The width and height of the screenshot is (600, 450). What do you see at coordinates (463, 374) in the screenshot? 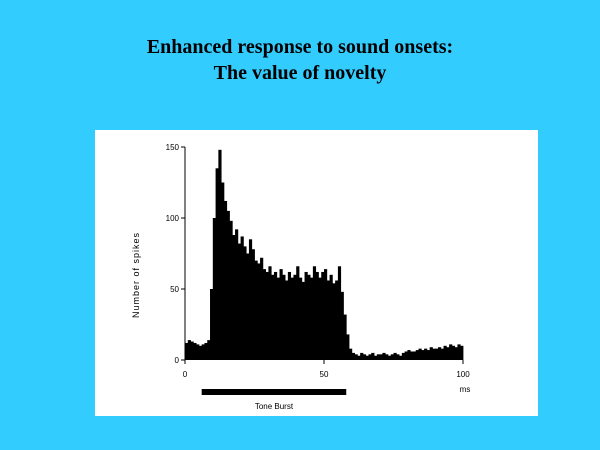
I see `x-tick-label: 100` at bounding box center [463, 374].